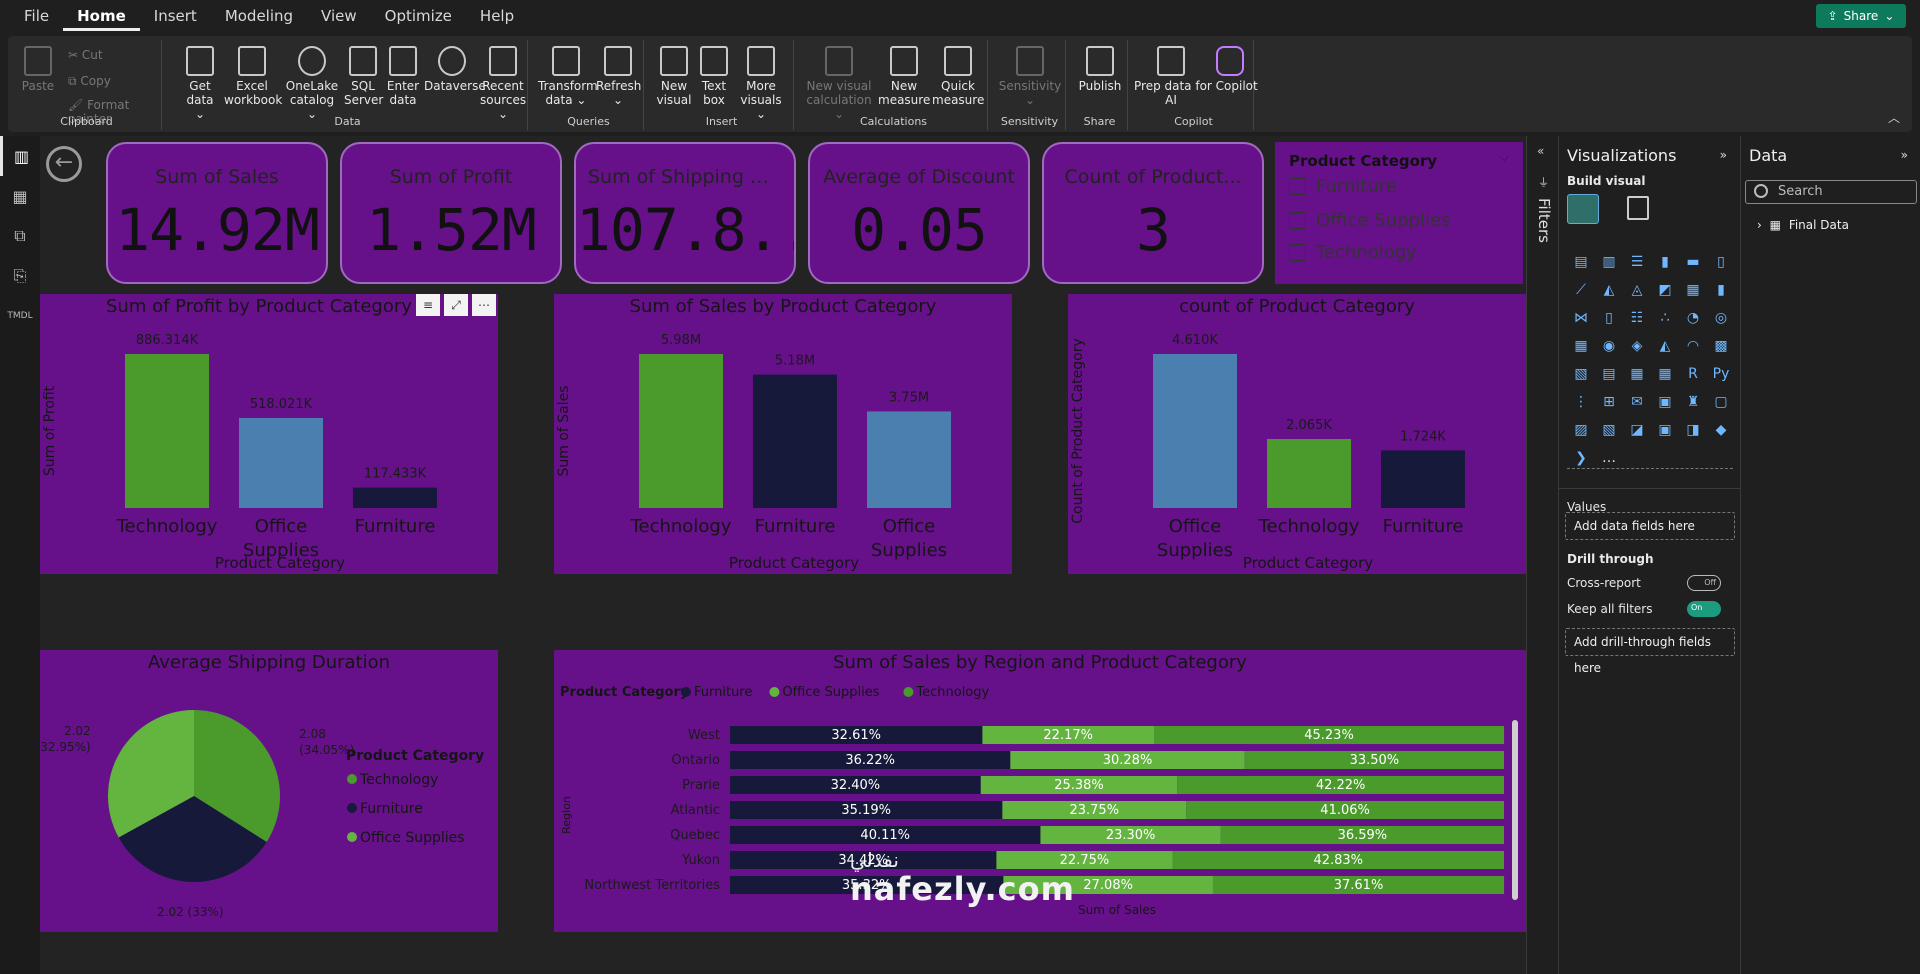 The image size is (1920, 974). What do you see at coordinates (64, 164) in the screenshot?
I see `back-arrow-icon: ←` at bounding box center [64, 164].